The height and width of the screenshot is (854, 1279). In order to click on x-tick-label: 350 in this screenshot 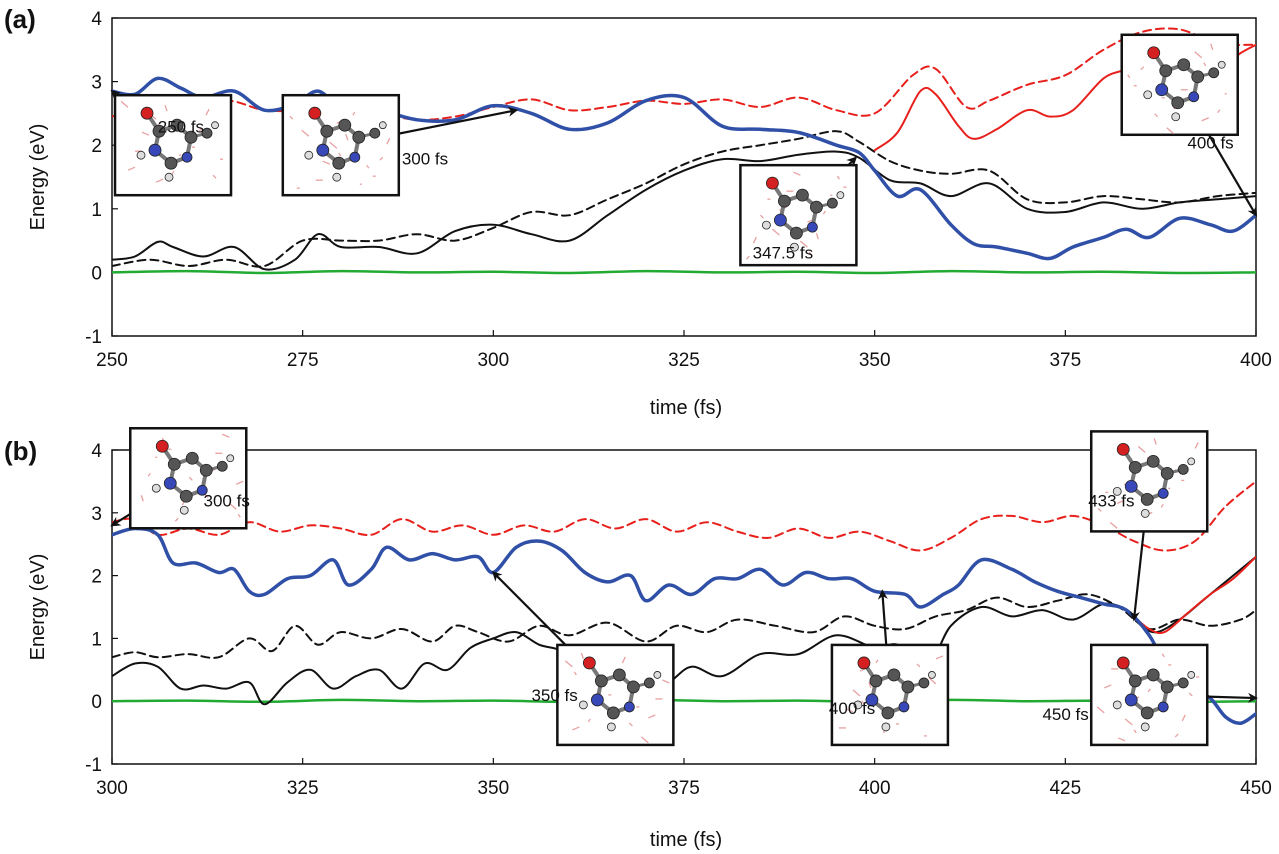, I will do `click(493, 788)`.